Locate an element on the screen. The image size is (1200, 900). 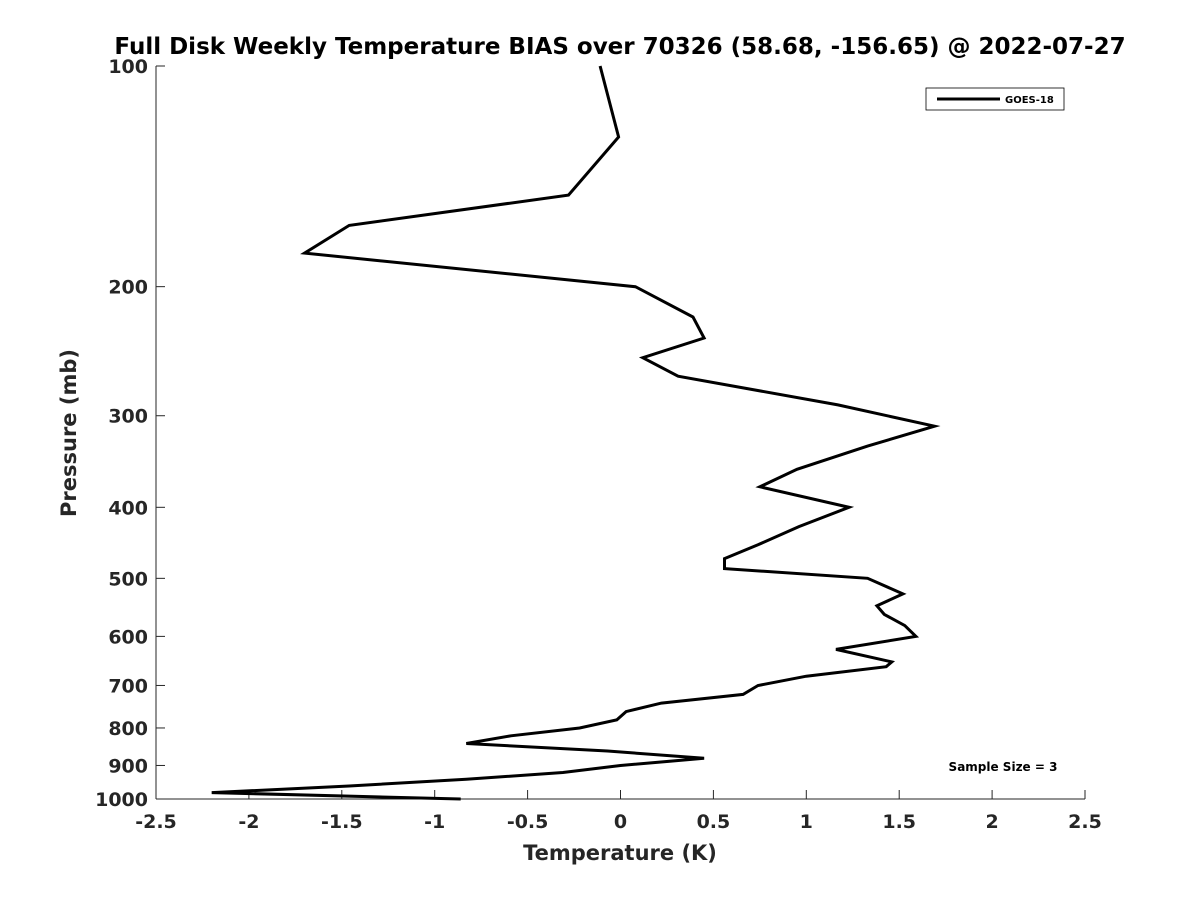
y-tick-label: 900 is located at coordinates (128, 766).